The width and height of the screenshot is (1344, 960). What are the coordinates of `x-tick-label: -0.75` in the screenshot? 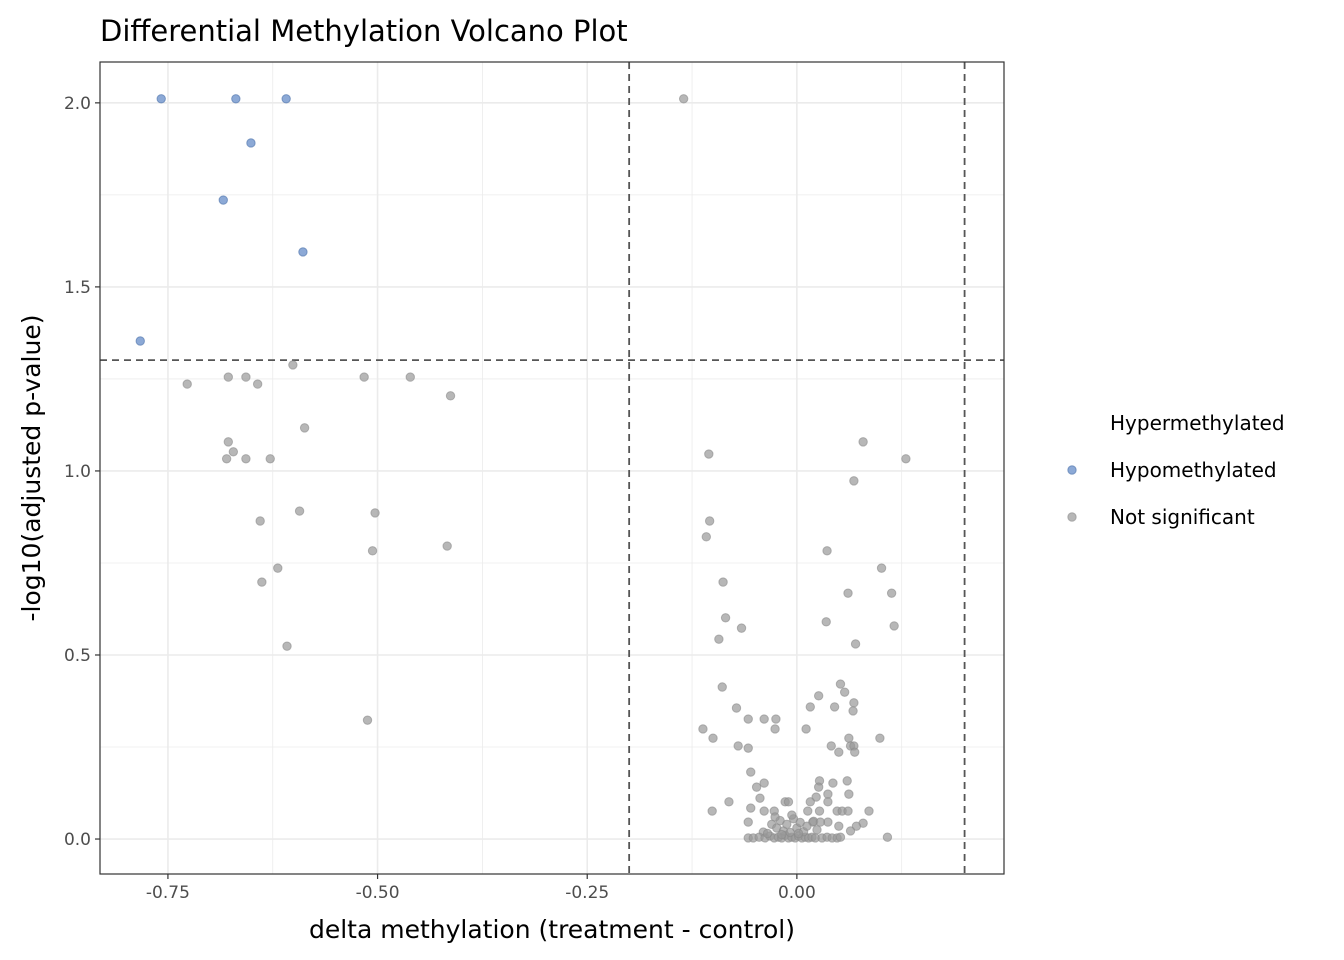 It's located at (168, 893).